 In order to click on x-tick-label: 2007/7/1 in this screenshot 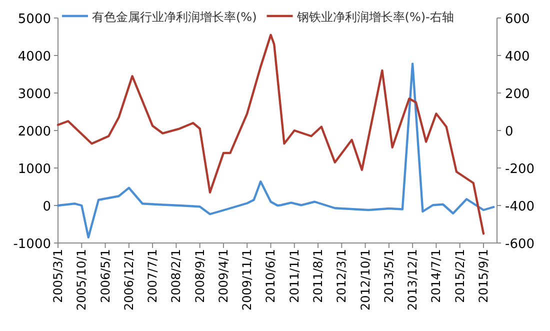, I will do `click(153, 276)`.